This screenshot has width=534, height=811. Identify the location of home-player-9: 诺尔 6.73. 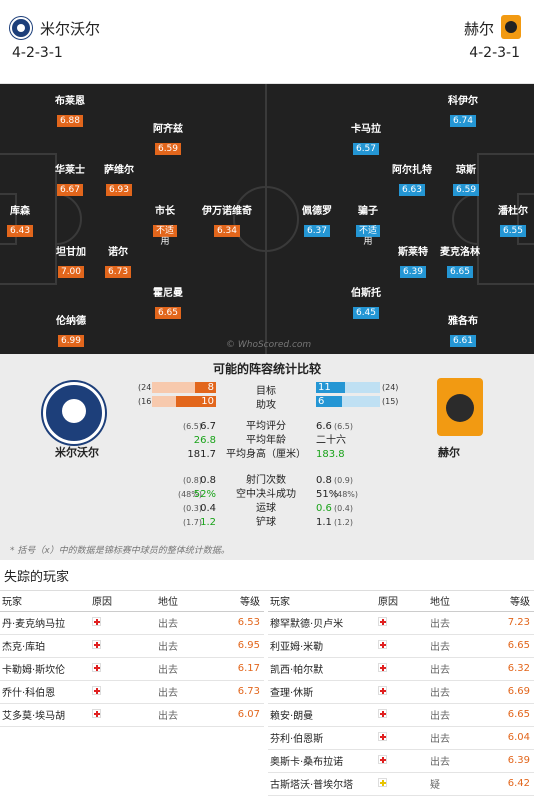
(118, 262).